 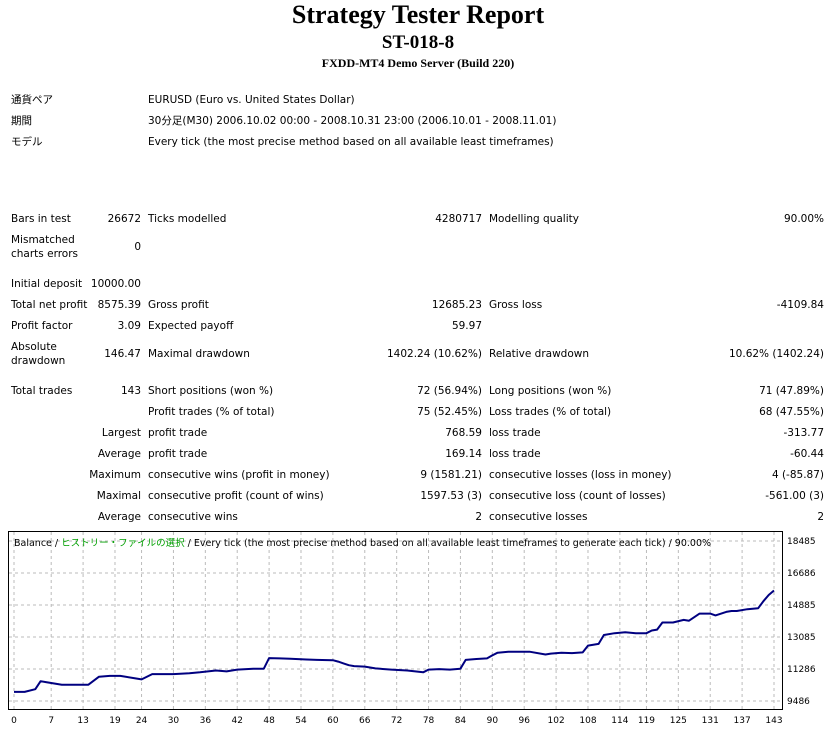 I want to click on x-tick-label: 131, so click(x=710, y=721).